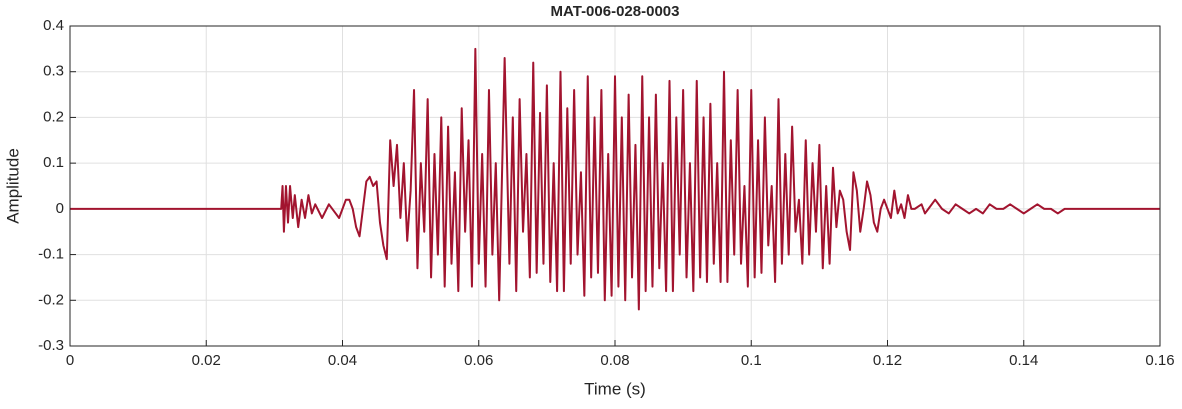 This screenshot has height=409, width=1182. Describe the element at coordinates (1023, 360) in the screenshot. I see `x-tick-label: 0.14` at that location.